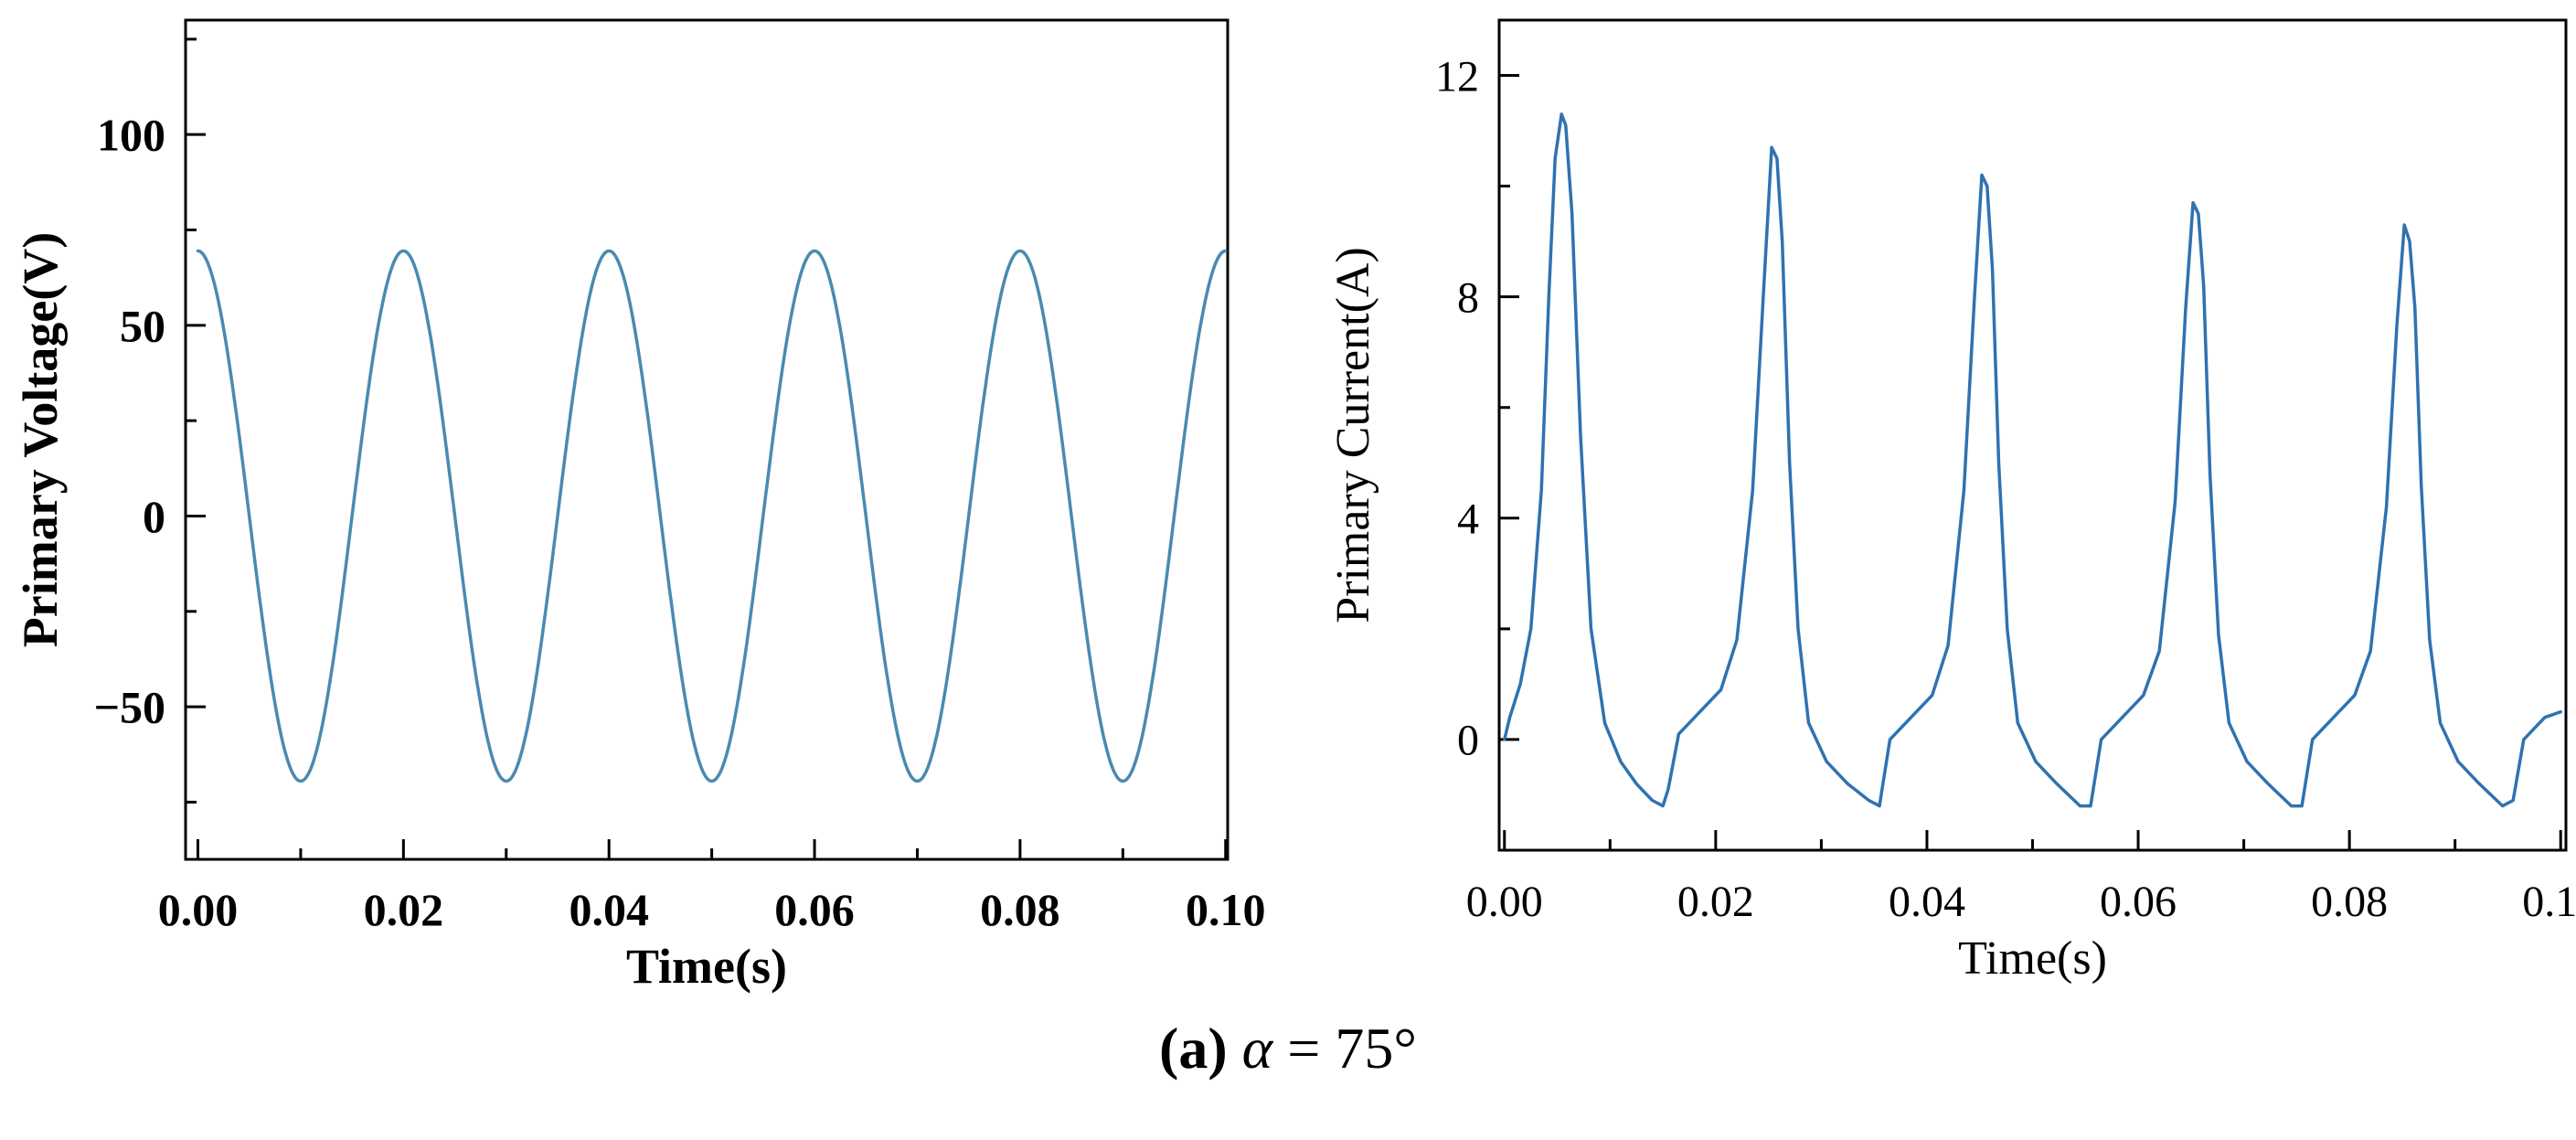  Describe the element at coordinates (1468, 519) in the screenshot. I see `current-y-tick-label: 4` at that location.